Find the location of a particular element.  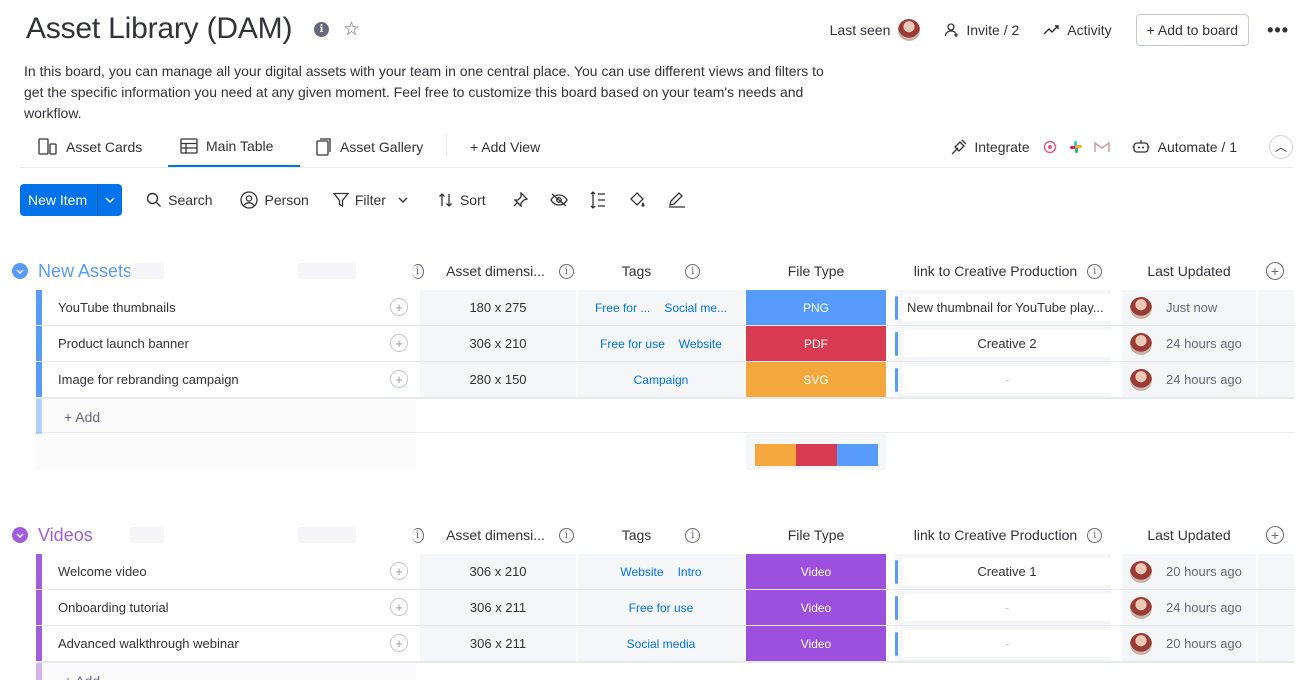

tab-main-table: Main Table is located at coordinates (234, 146).